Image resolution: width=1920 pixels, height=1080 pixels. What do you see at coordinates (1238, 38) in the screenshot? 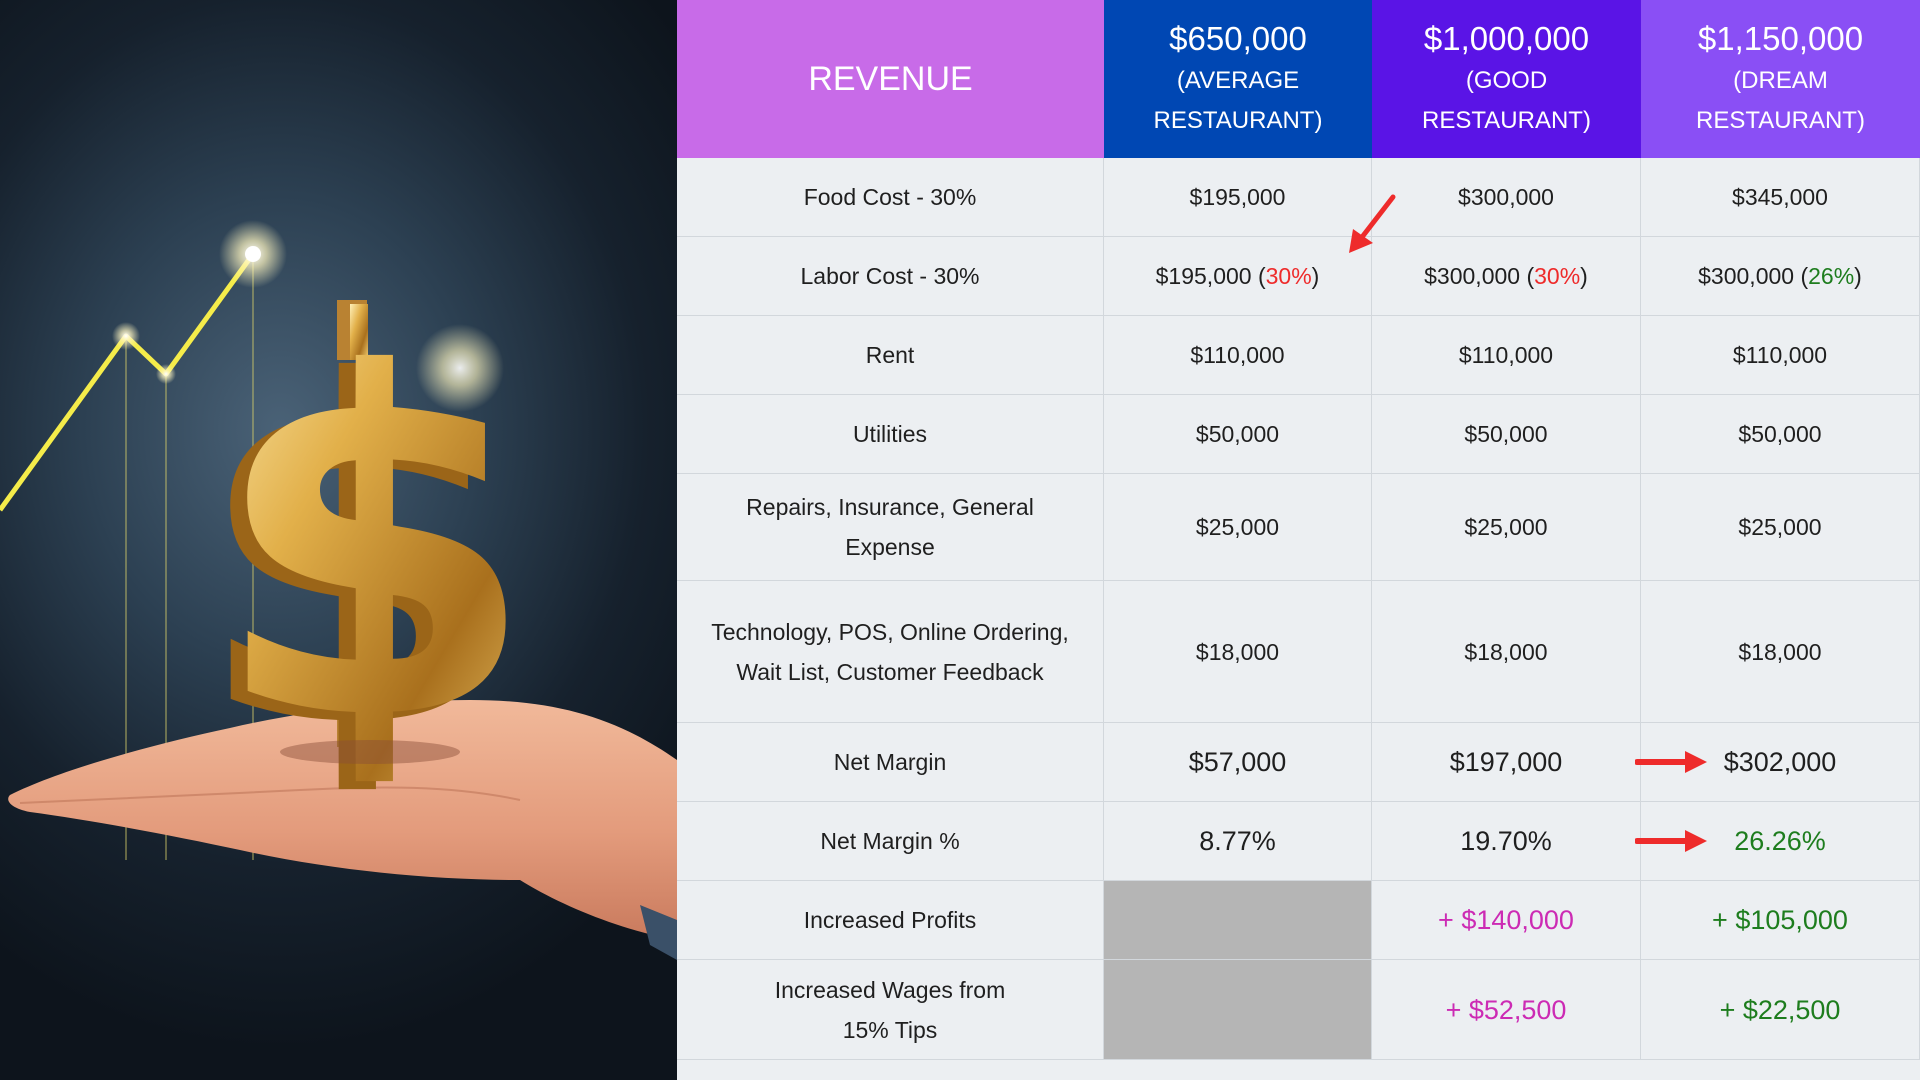
I see `header-amount: $650,000` at bounding box center [1238, 38].